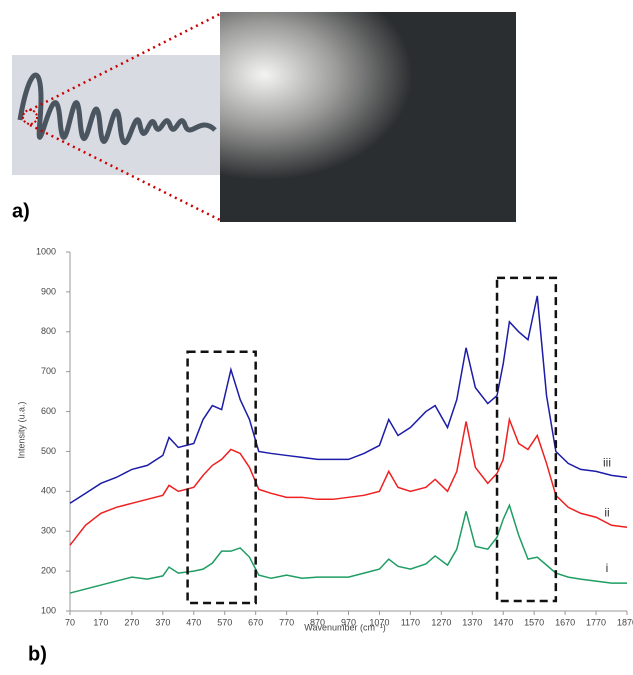 The image size is (633, 675). What do you see at coordinates (117, 108) in the screenshot?
I see `signature-stroke` at bounding box center [117, 108].